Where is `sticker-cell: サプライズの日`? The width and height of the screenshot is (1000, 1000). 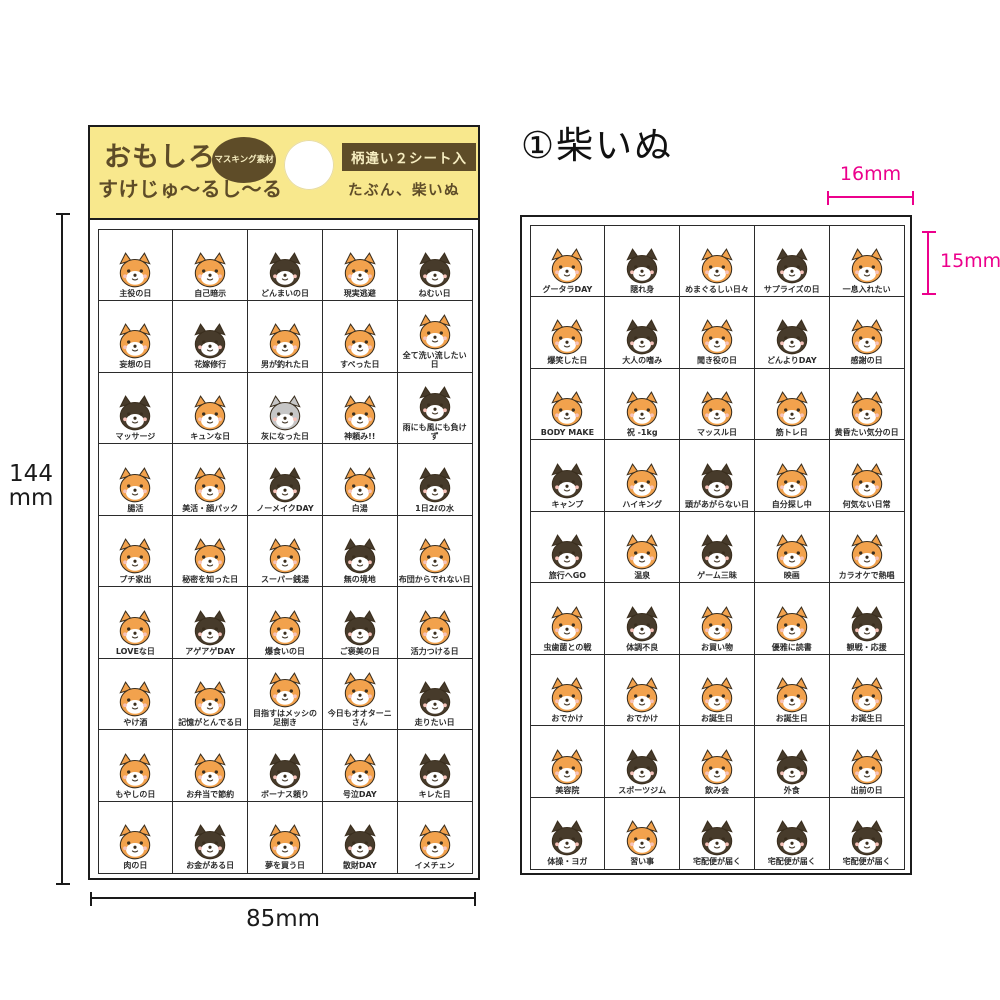
sticker-cell: サプライズの日 is located at coordinates (791, 261).